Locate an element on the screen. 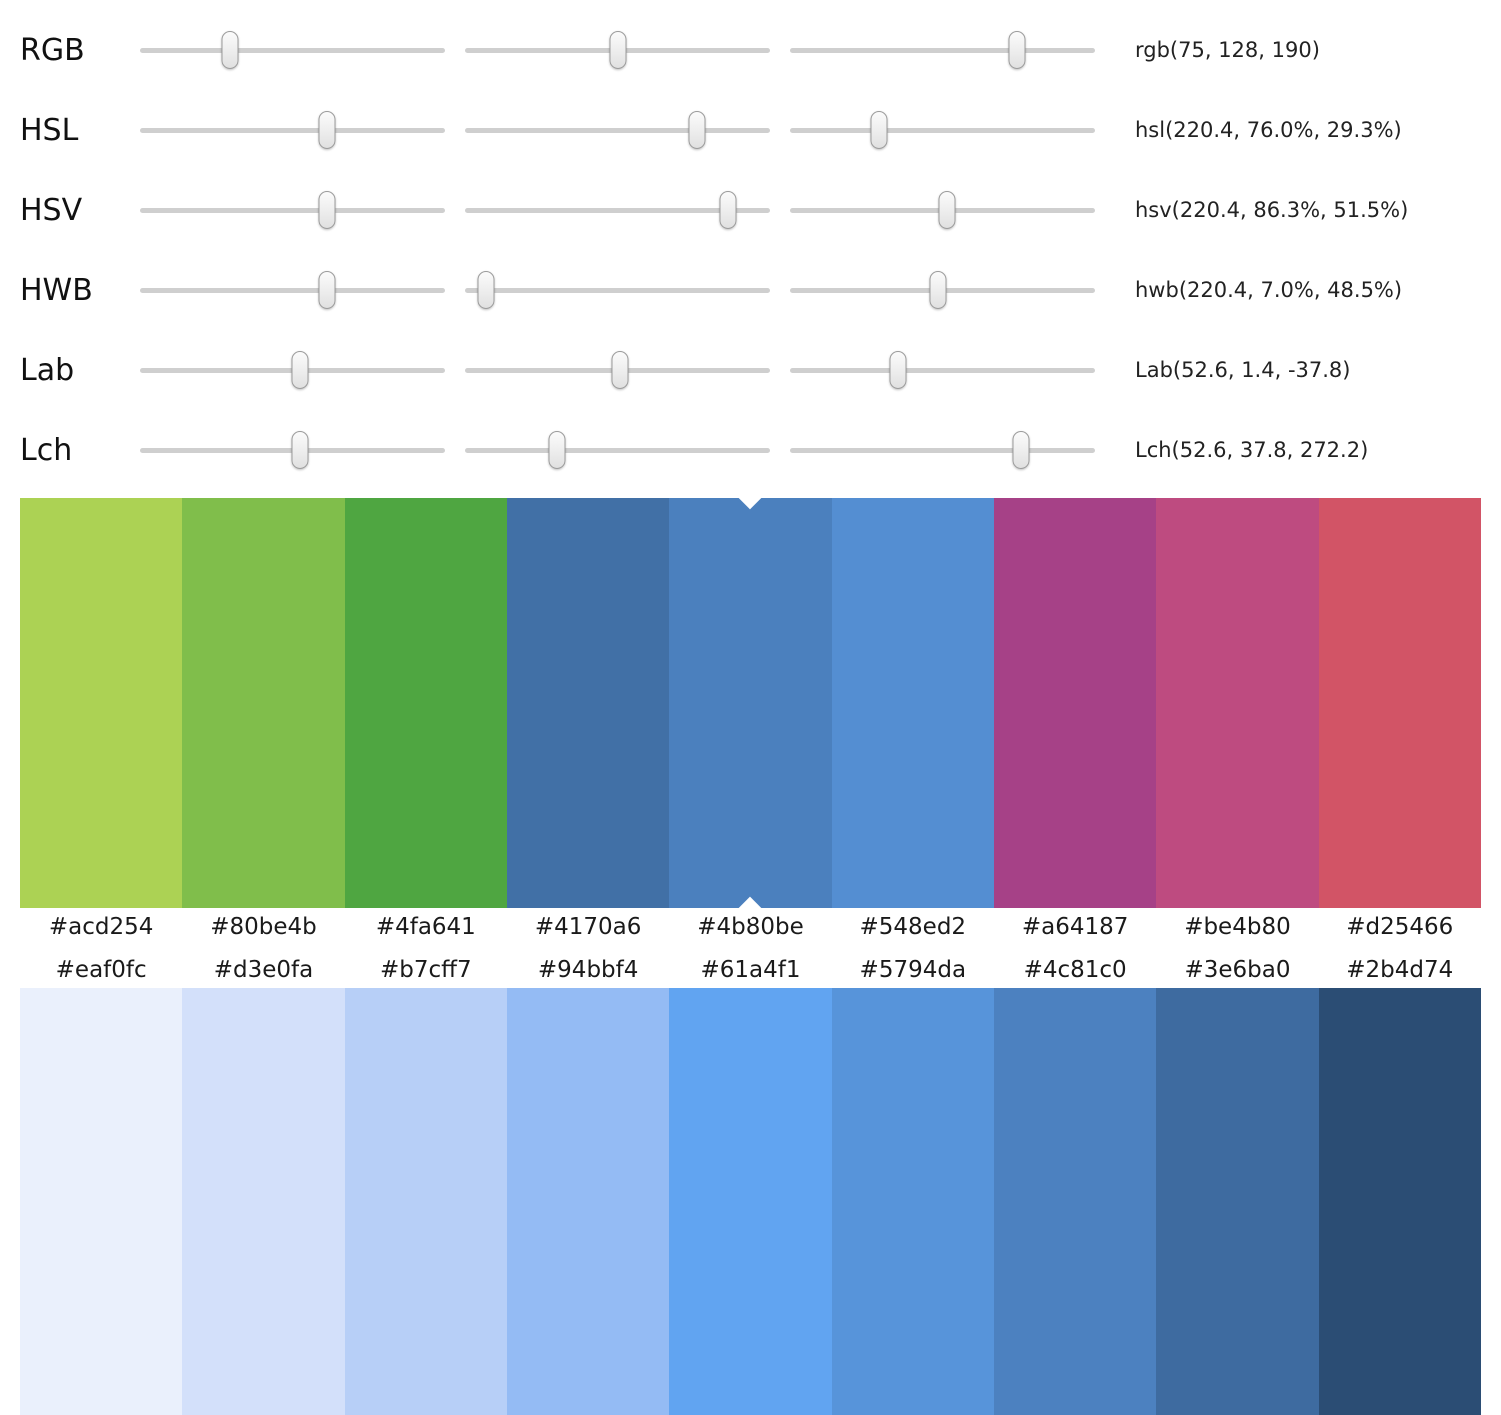 The width and height of the screenshot is (1501, 1415). slider-label-hsv: HSV is located at coordinates (51, 210).